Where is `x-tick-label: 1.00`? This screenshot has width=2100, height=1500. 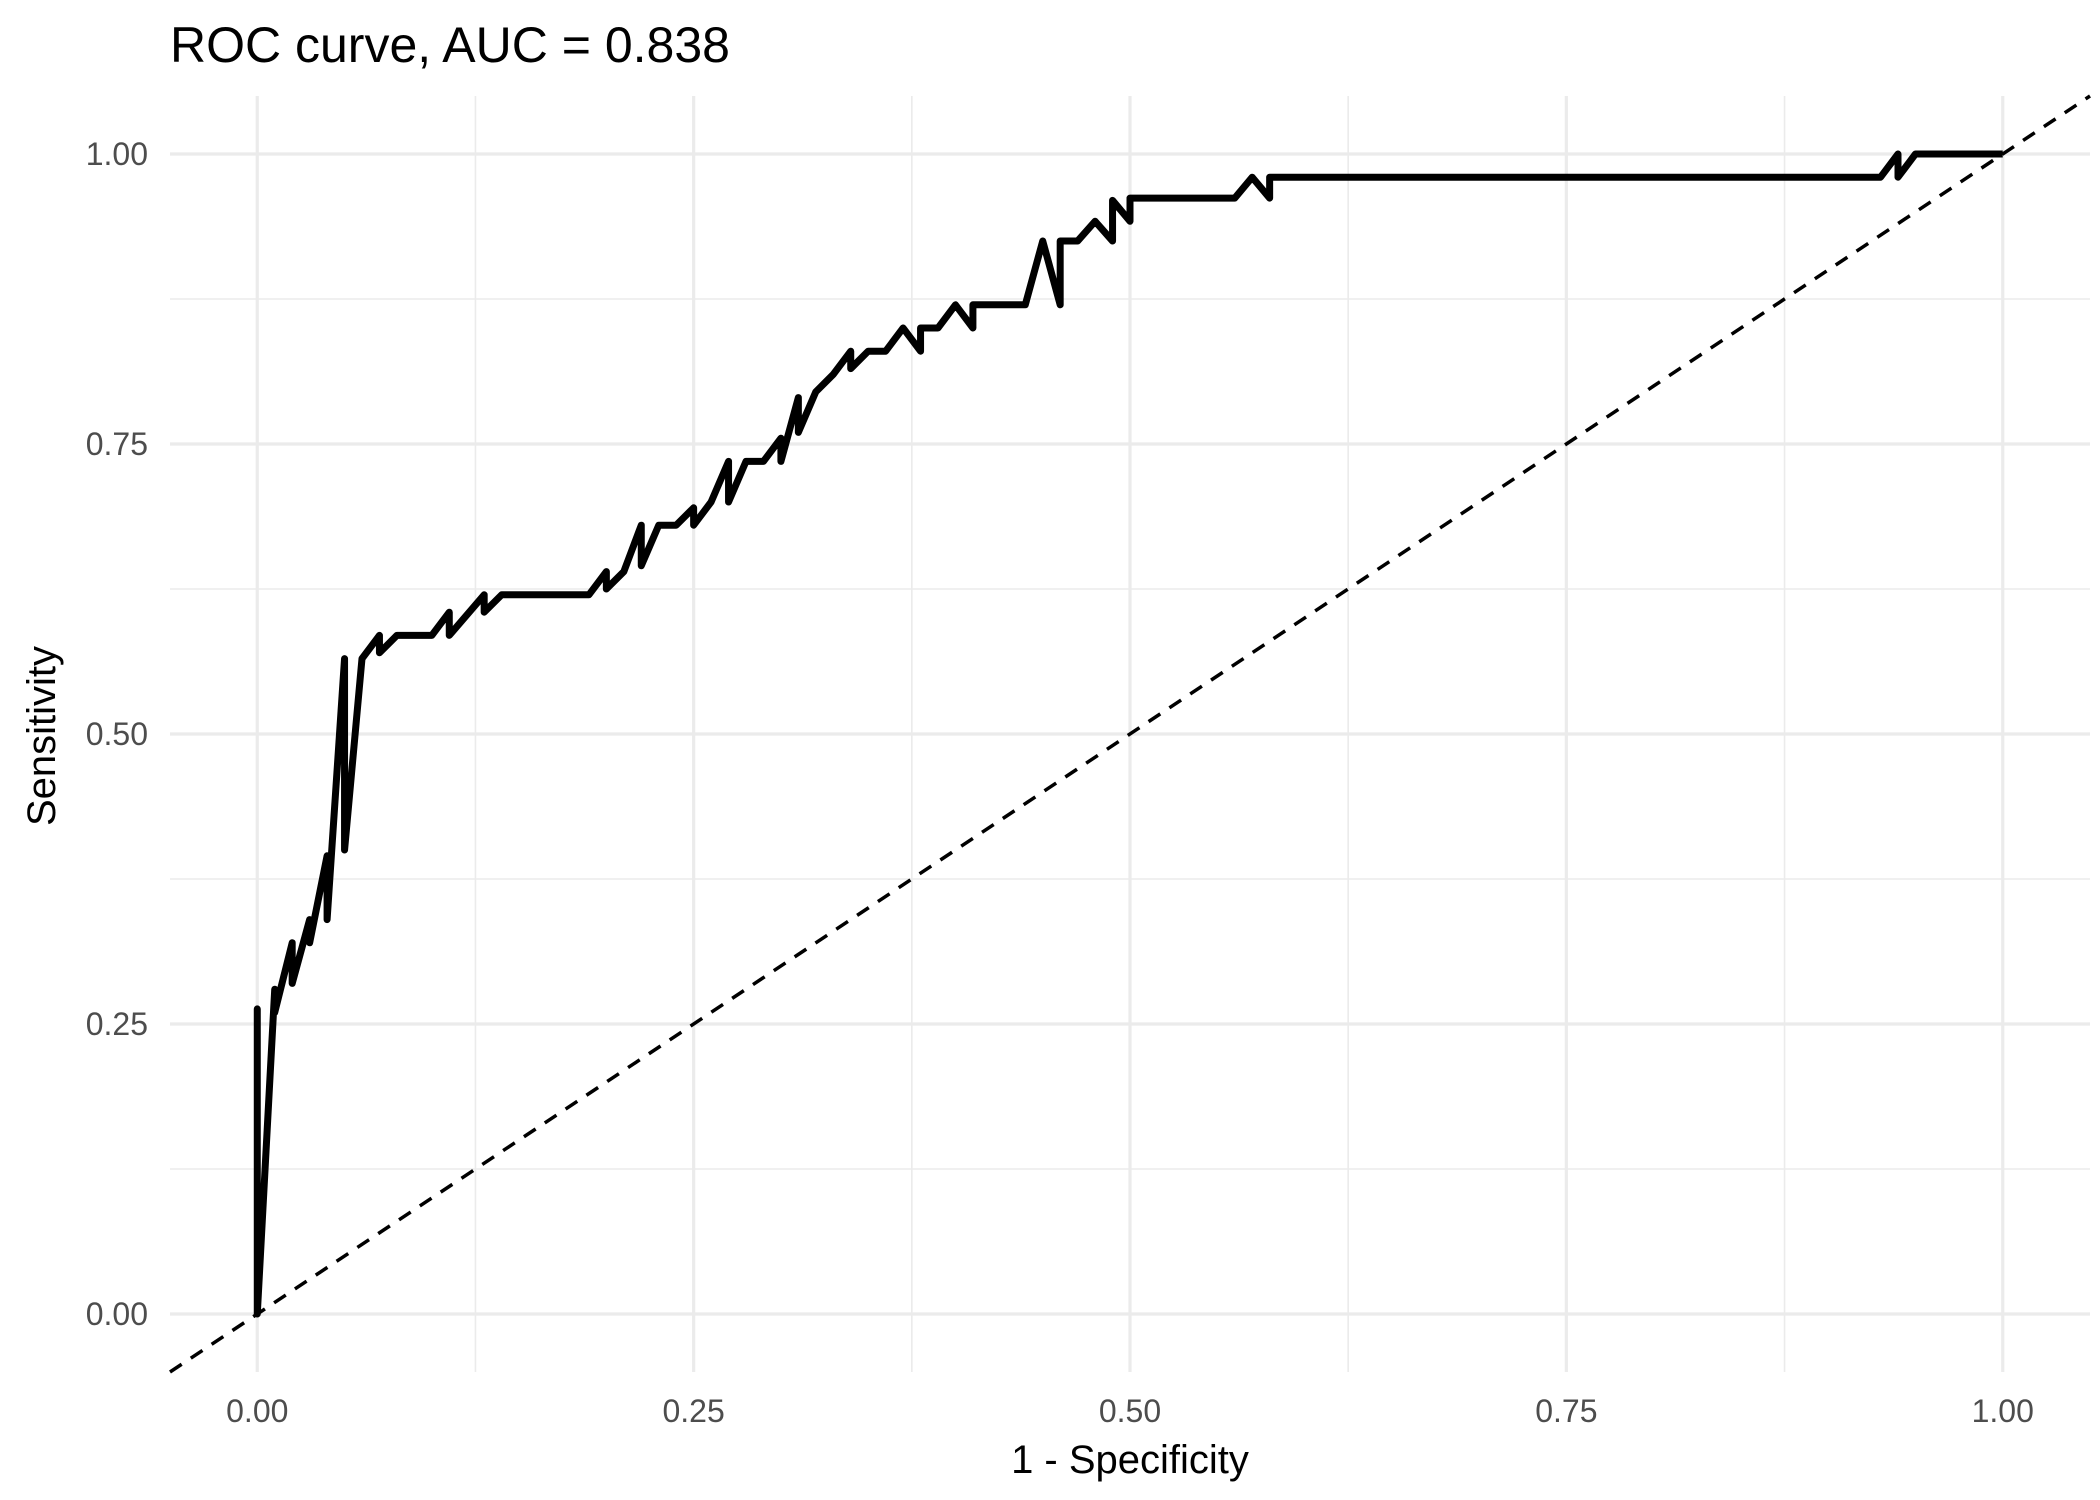
x-tick-label: 1.00 is located at coordinates (2003, 1411).